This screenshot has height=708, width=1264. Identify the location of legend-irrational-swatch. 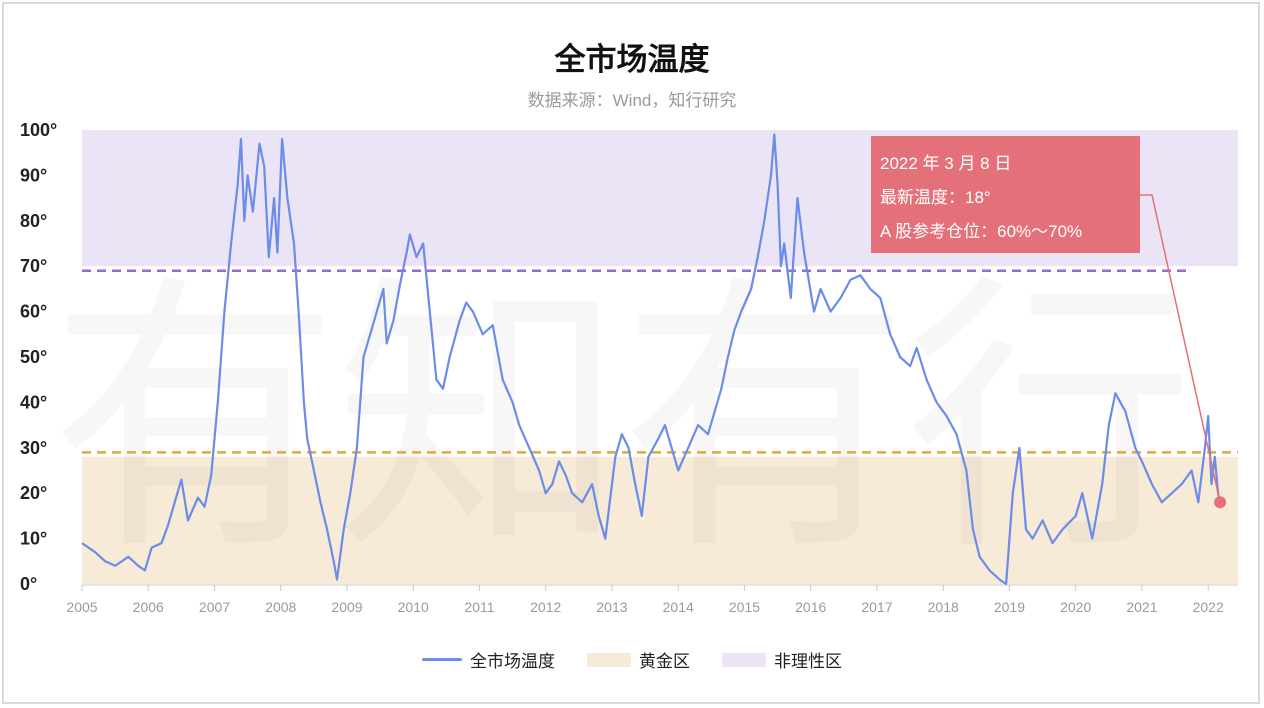
(744, 659).